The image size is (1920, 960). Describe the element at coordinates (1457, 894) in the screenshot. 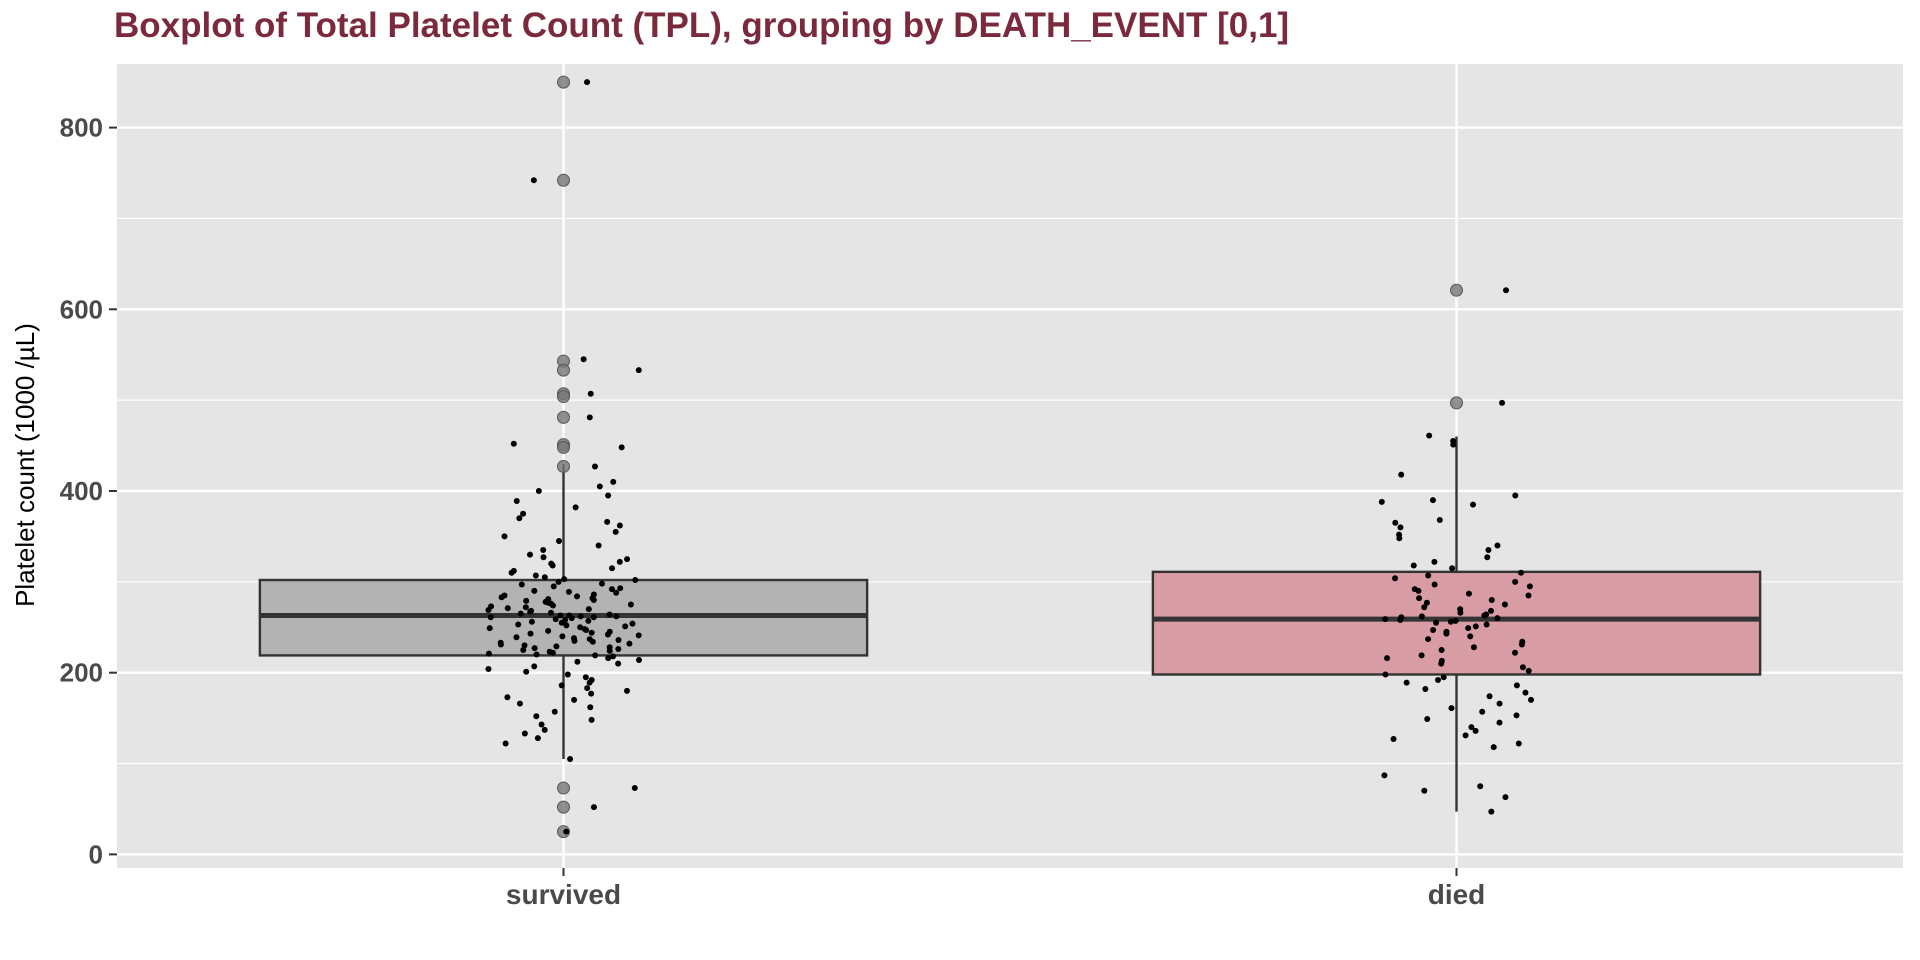

I see `x-tick-label: died` at that location.